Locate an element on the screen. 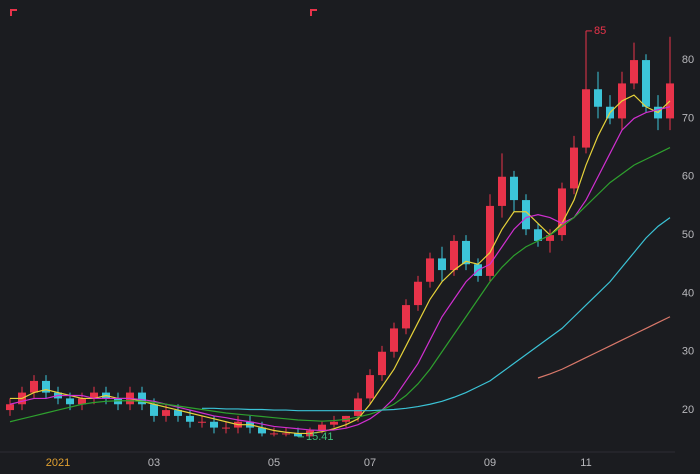 Image resolution: width=700 pixels, height=474 pixels. y-tick-label: 30 is located at coordinates (688, 352).